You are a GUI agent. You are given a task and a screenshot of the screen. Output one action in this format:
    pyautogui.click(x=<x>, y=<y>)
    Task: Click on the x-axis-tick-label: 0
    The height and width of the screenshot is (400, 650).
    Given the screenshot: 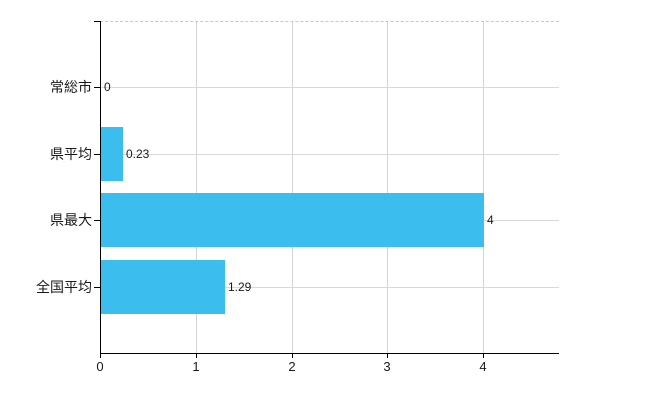 What is the action you would take?
    pyautogui.click(x=100, y=366)
    